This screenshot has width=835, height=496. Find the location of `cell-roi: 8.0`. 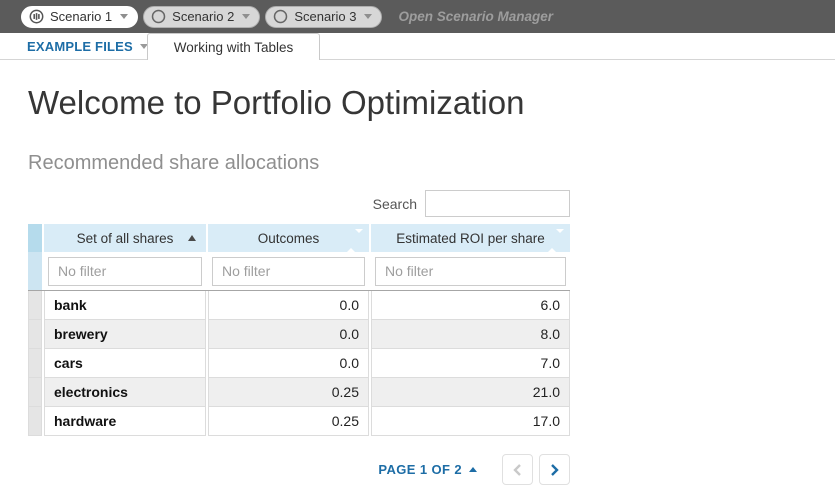

cell-roi: 8.0 is located at coordinates (470, 334).